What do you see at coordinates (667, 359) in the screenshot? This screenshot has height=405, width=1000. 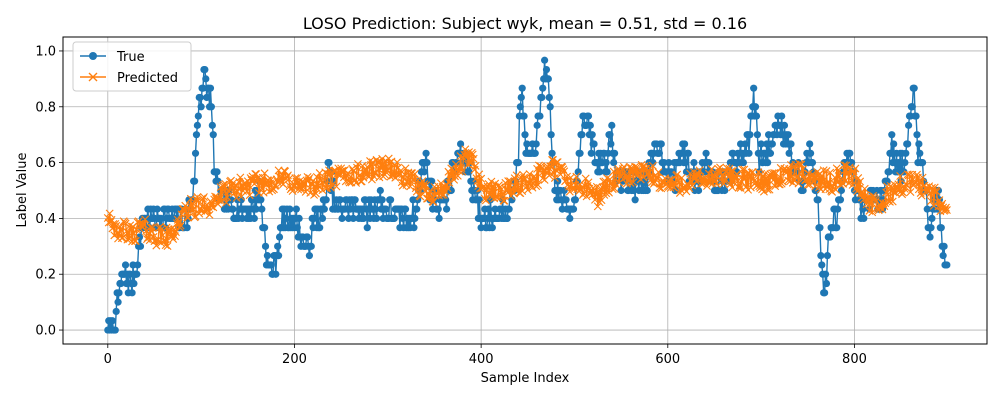 I see `x-tick-label: 600` at bounding box center [667, 359].